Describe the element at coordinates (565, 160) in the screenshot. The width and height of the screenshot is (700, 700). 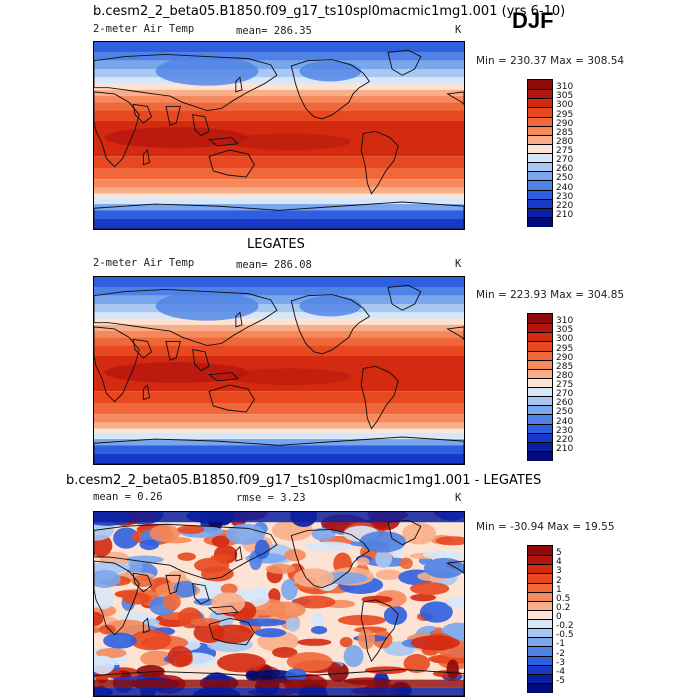
I see `colorbar-tick-label: 270` at that location.